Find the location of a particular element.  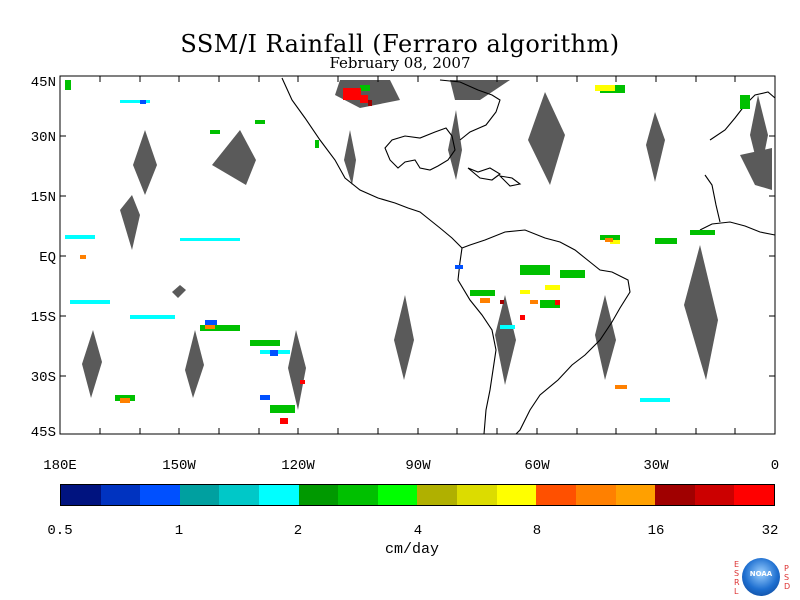

colorbar-tick-32: 32 is located at coordinates (770, 531).